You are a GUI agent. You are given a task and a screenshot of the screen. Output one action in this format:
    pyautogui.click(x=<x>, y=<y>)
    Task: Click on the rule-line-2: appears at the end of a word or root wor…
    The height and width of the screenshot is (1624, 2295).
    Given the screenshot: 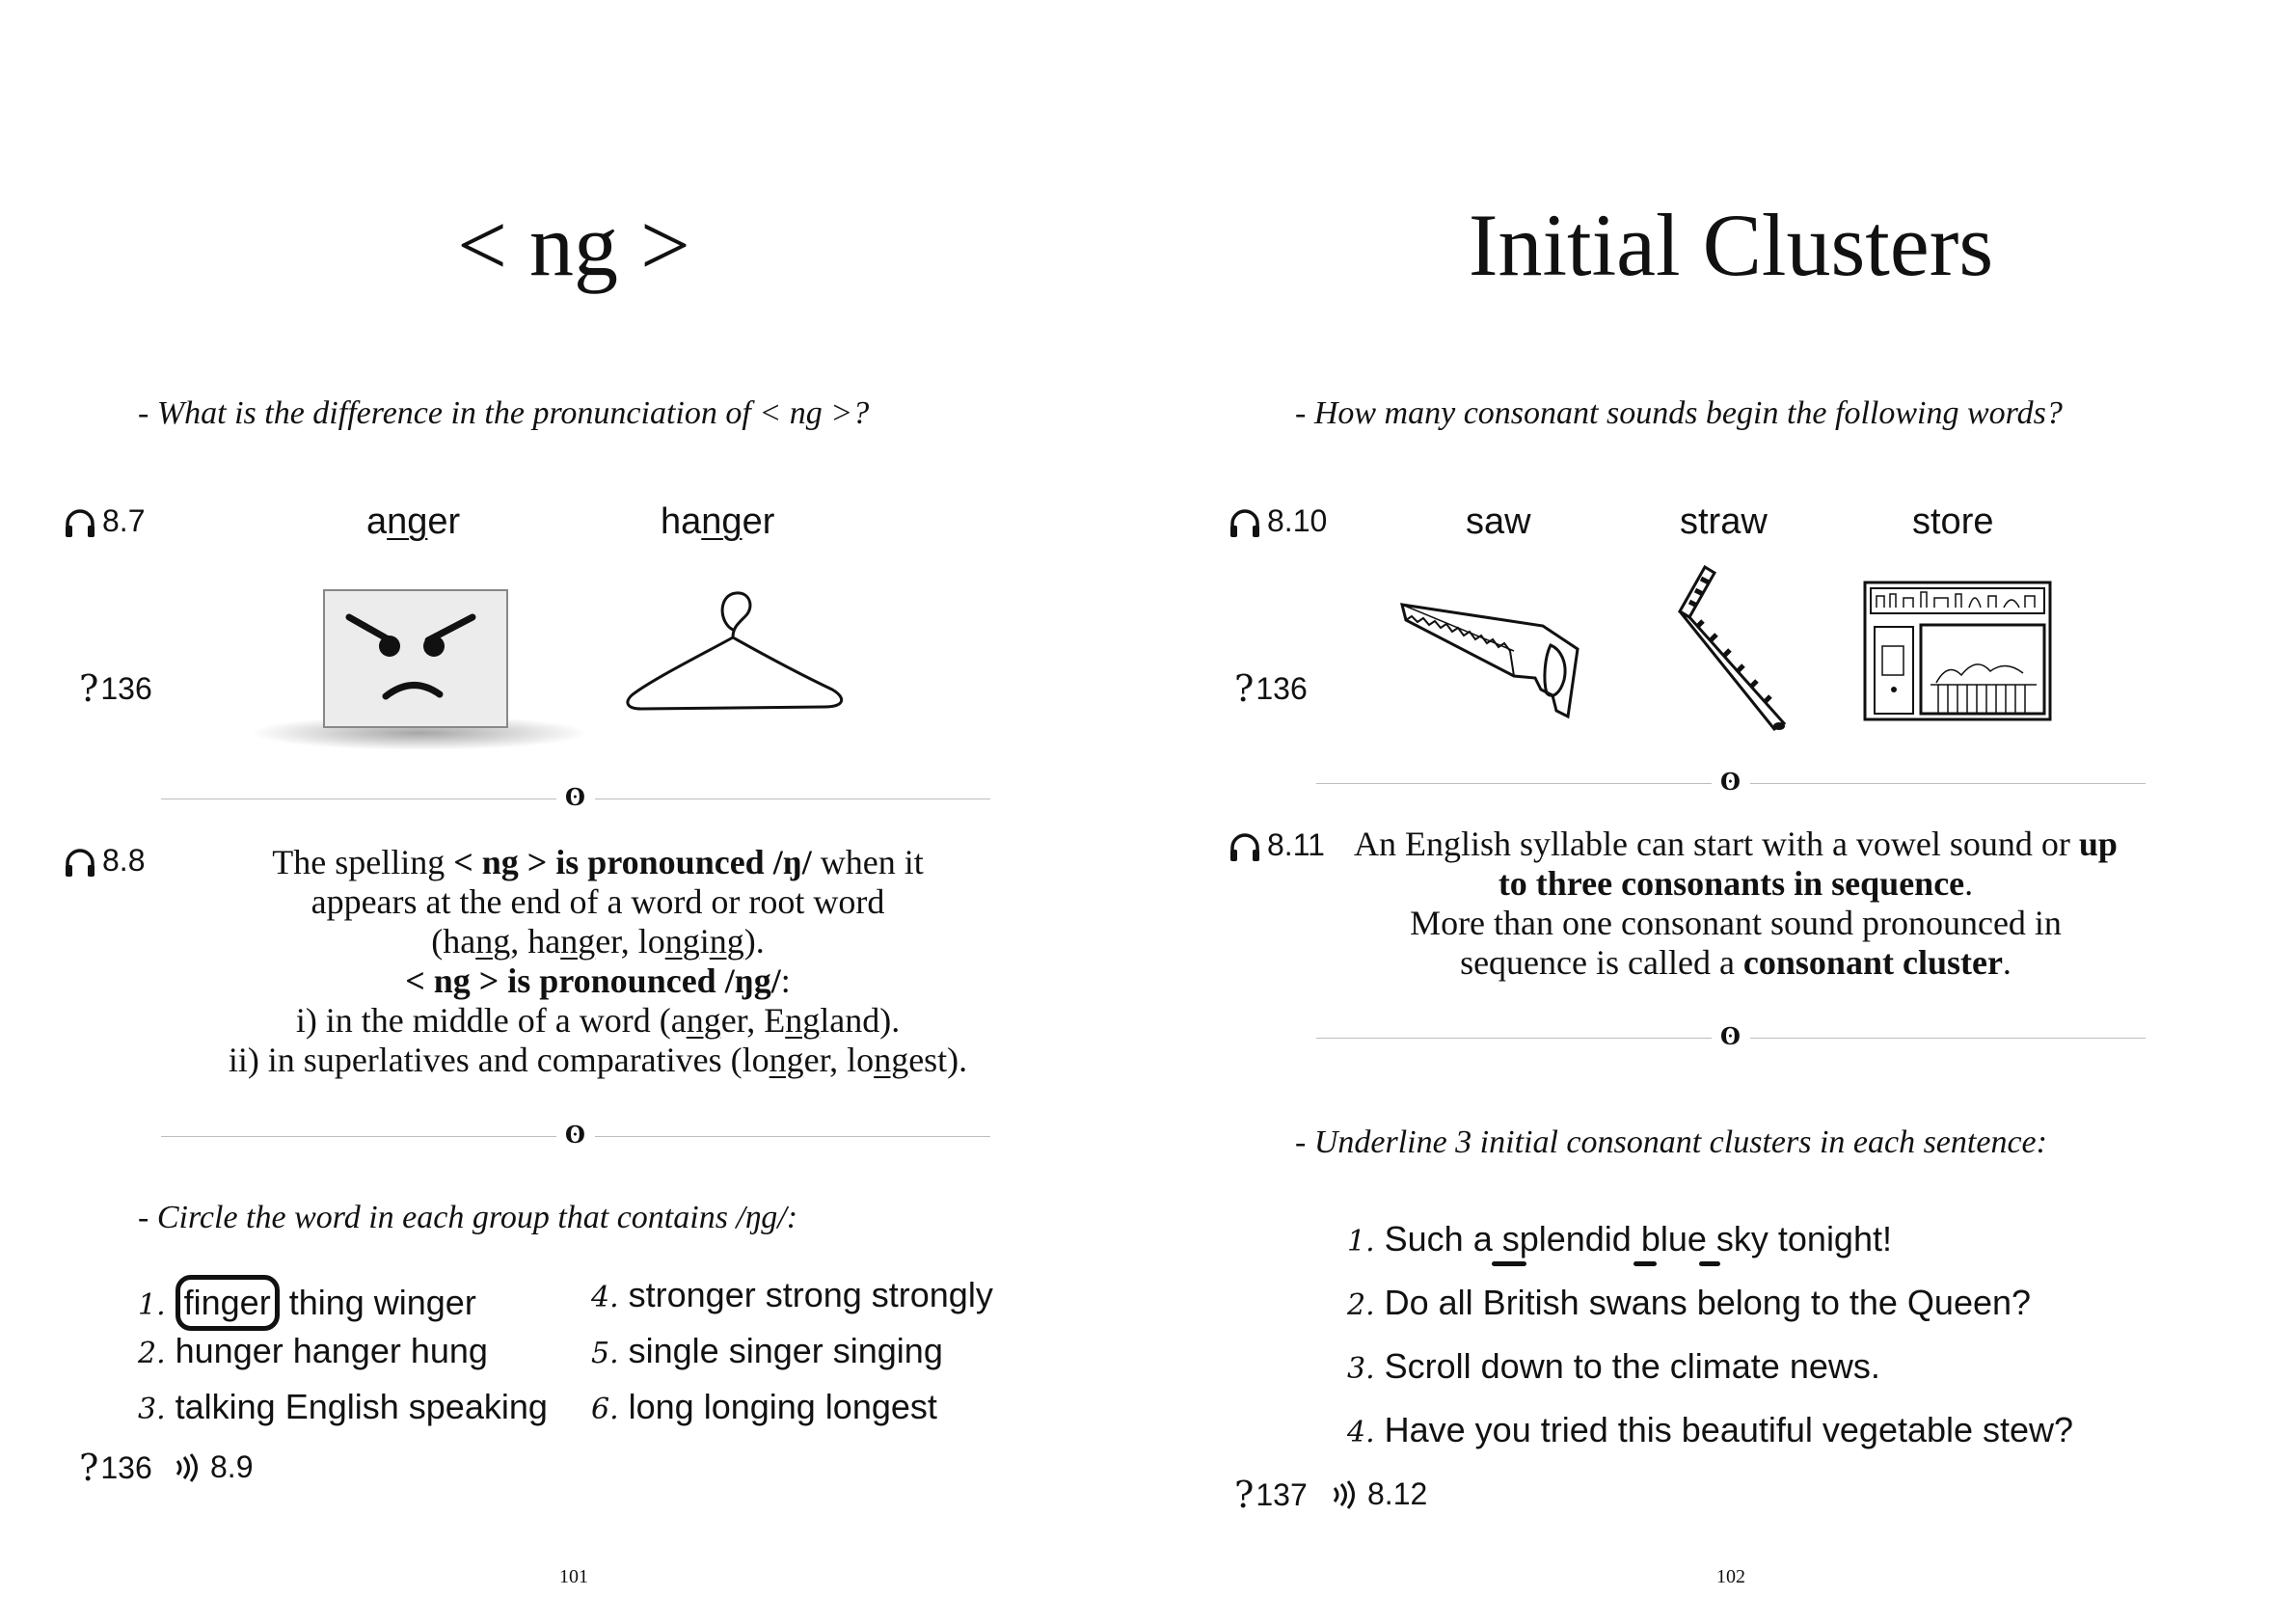 What is the action you would take?
    pyautogui.click(x=598, y=902)
    